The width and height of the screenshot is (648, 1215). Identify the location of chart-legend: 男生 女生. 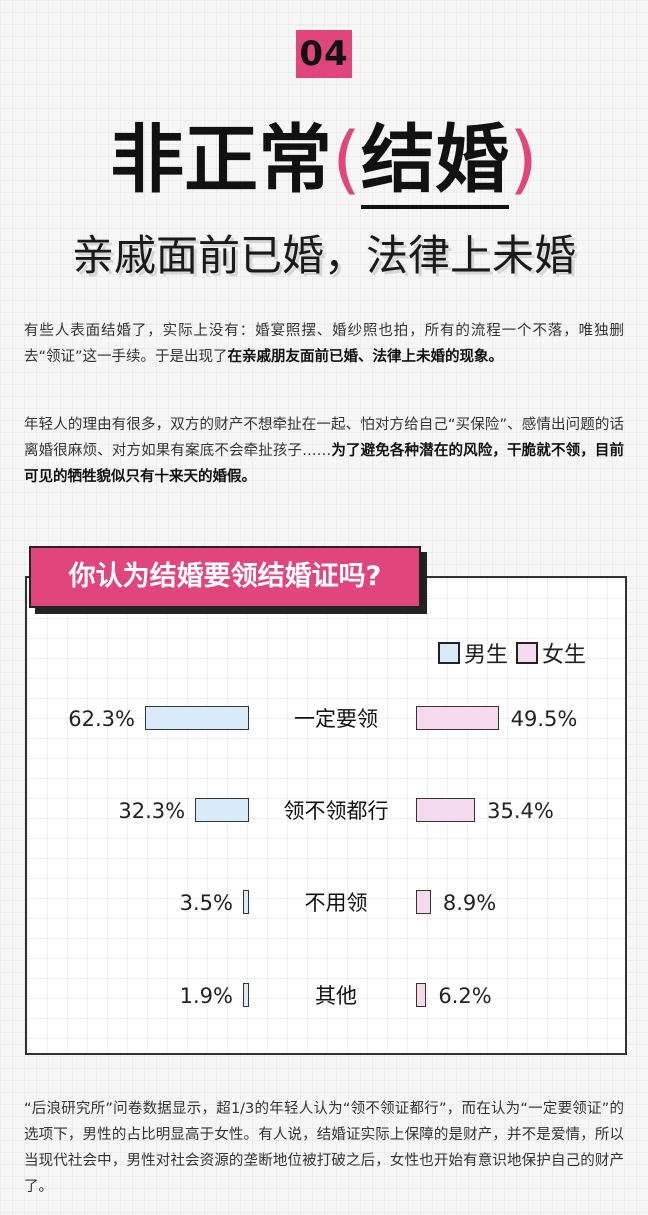
(516, 653).